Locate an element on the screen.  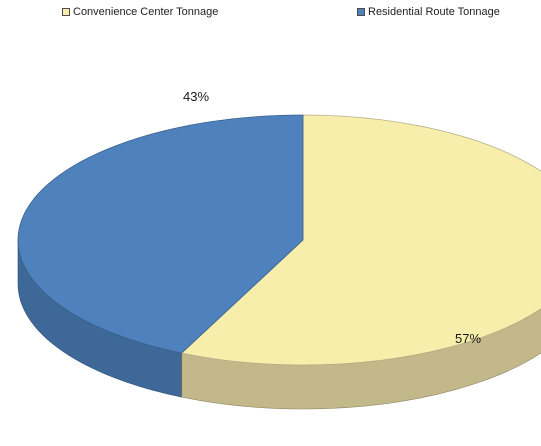
legend-label-convenience-center: Convenience Center Tonnage is located at coordinates (146, 12).